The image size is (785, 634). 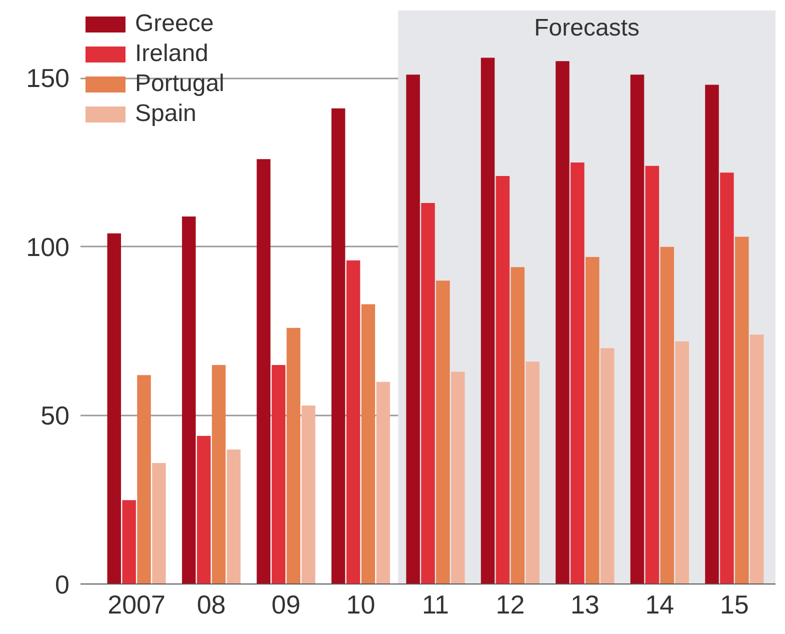 I want to click on x-tick-label: 09, so click(x=286, y=605).